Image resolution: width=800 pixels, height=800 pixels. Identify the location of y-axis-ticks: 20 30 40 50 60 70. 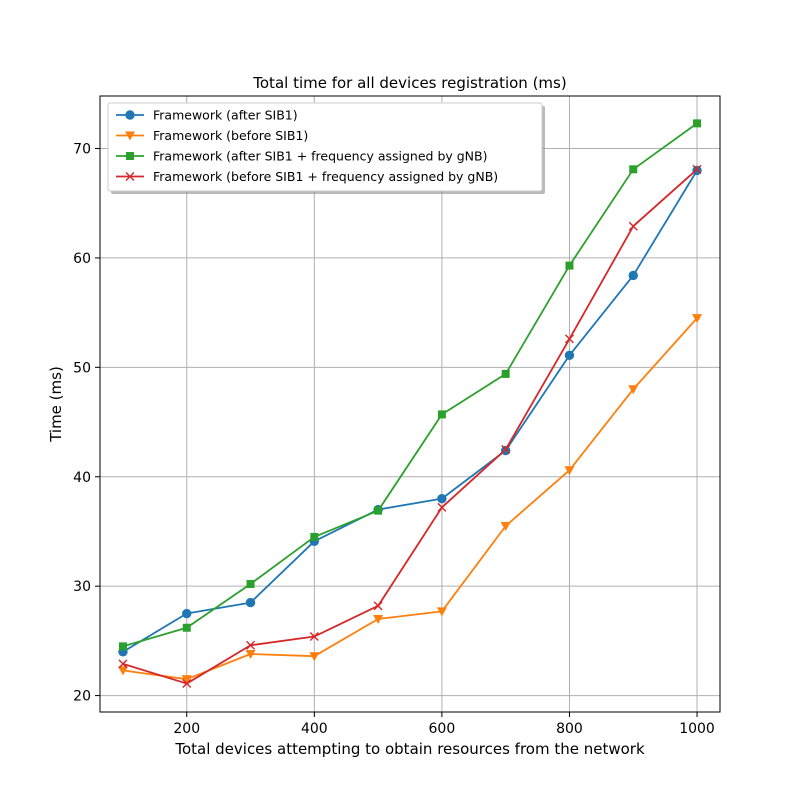
(86, 423).